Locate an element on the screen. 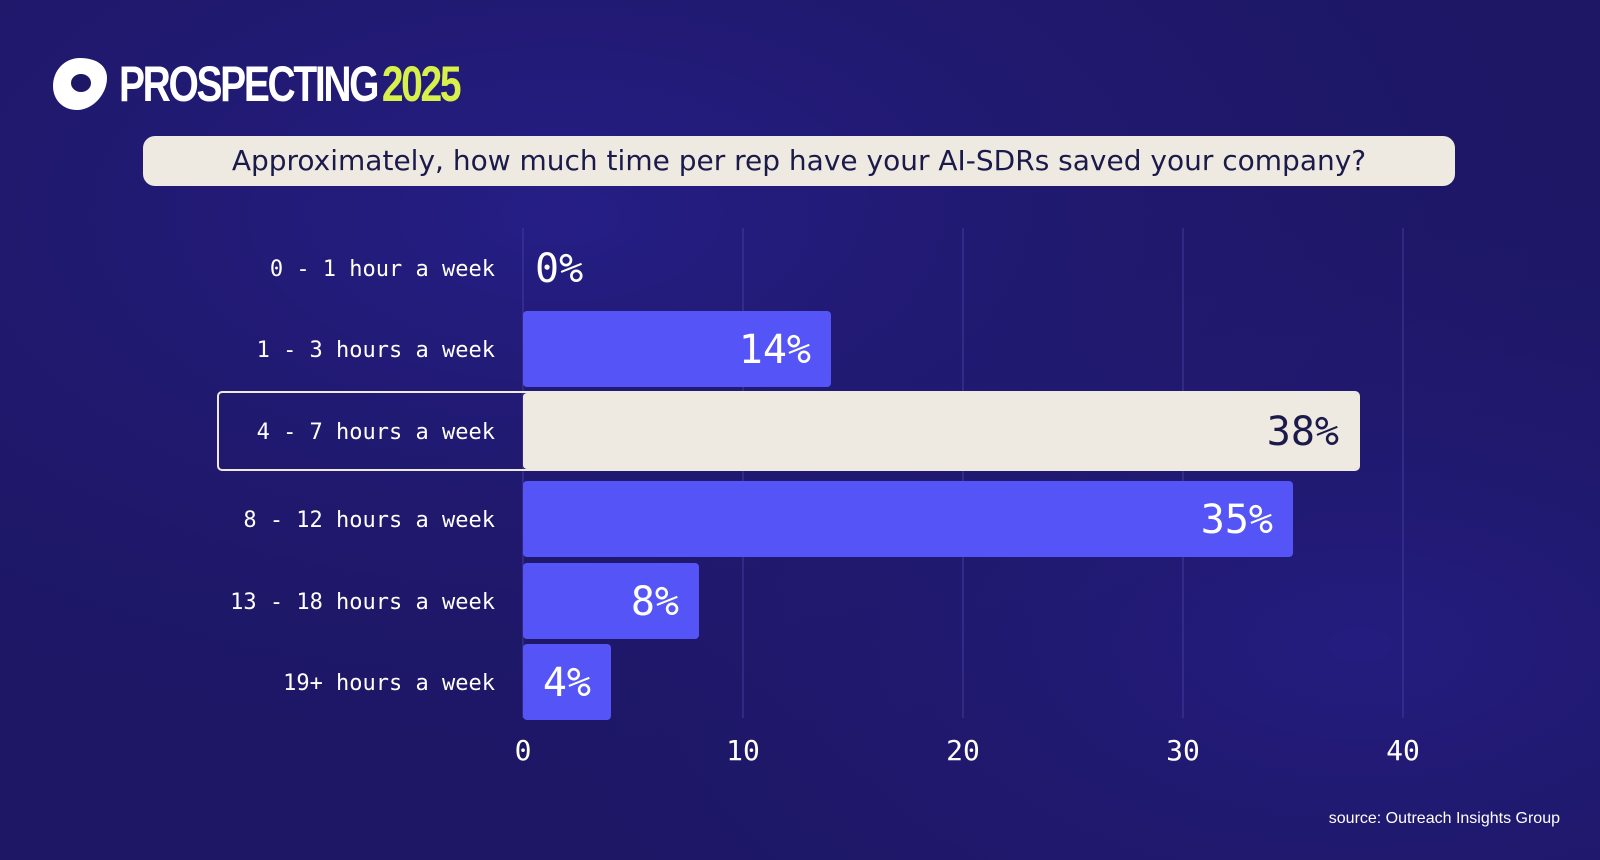 Image resolution: width=1600 pixels, height=860 pixels. x-tick-label: 10 is located at coordinates (743, 750).